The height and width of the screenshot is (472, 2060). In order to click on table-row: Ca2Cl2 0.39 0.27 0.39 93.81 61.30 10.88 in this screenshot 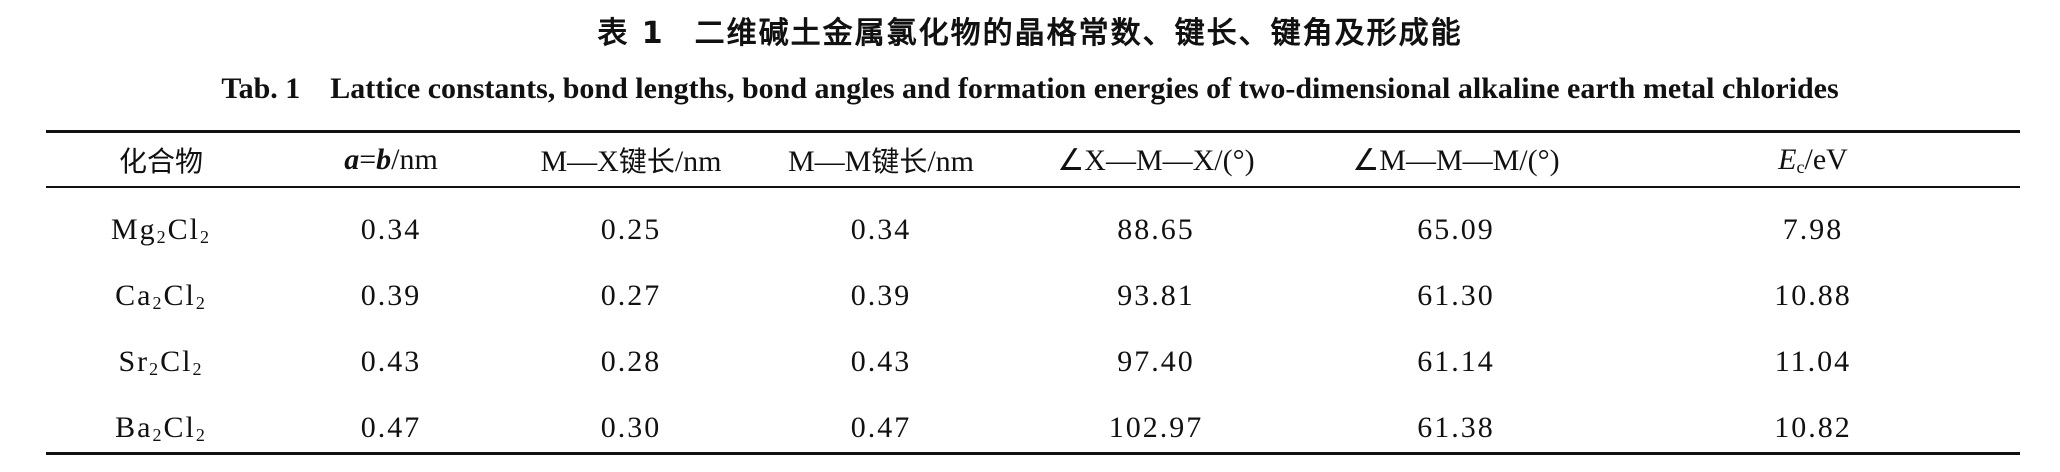, I will do `click(1033, 296)`.